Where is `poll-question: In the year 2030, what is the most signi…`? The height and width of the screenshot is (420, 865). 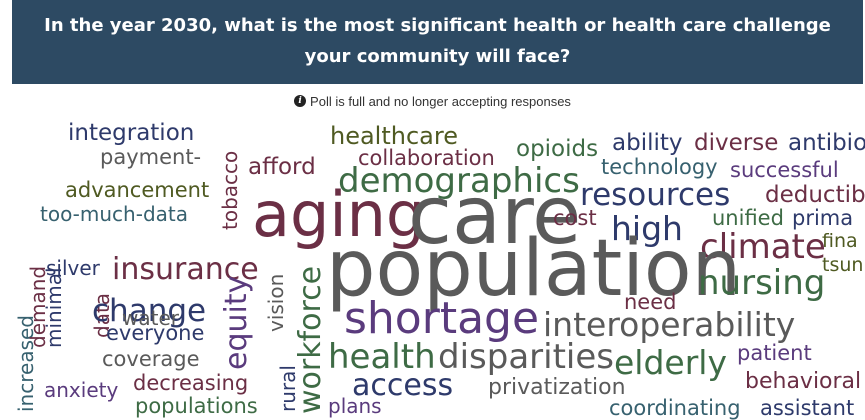 poll-question: In the year 2030, what is the most signi… is located at coordinates (437, 41).